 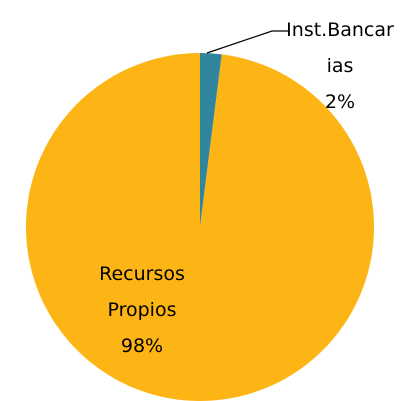 What do you see at coordinates (340, 102) in the screenshot?
I see `value-label: 2%` at bounding box center [340, 102].